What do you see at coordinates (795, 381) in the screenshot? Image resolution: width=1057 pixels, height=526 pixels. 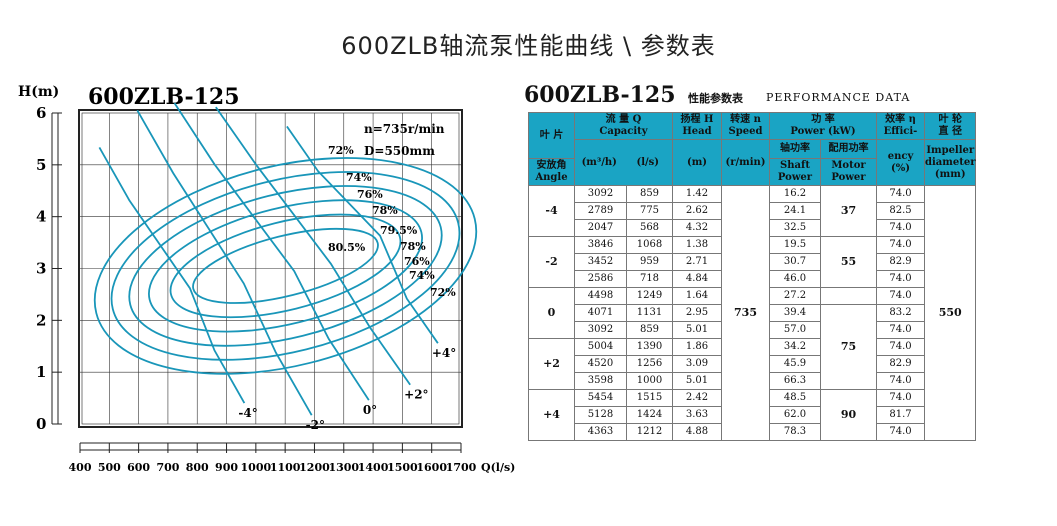 I see `shaft-power-cell: 66.3` at bounding box center [795, 381].